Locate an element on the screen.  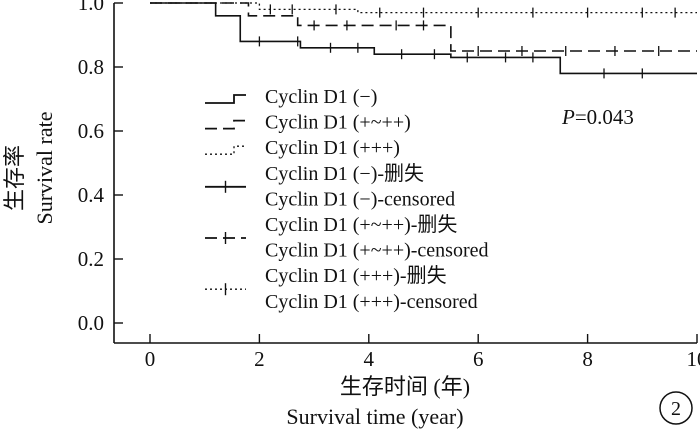
legend-item: Cyclin D1 (−) is located at coordinates (291, 97).